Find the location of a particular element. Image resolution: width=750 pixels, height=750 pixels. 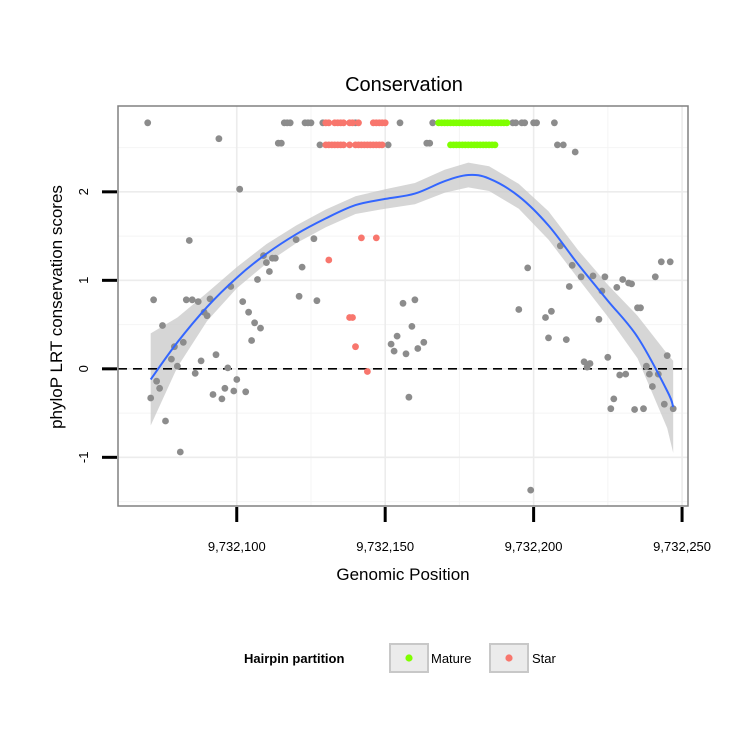

legend-dot-mature is located at coordinates (409, 658).